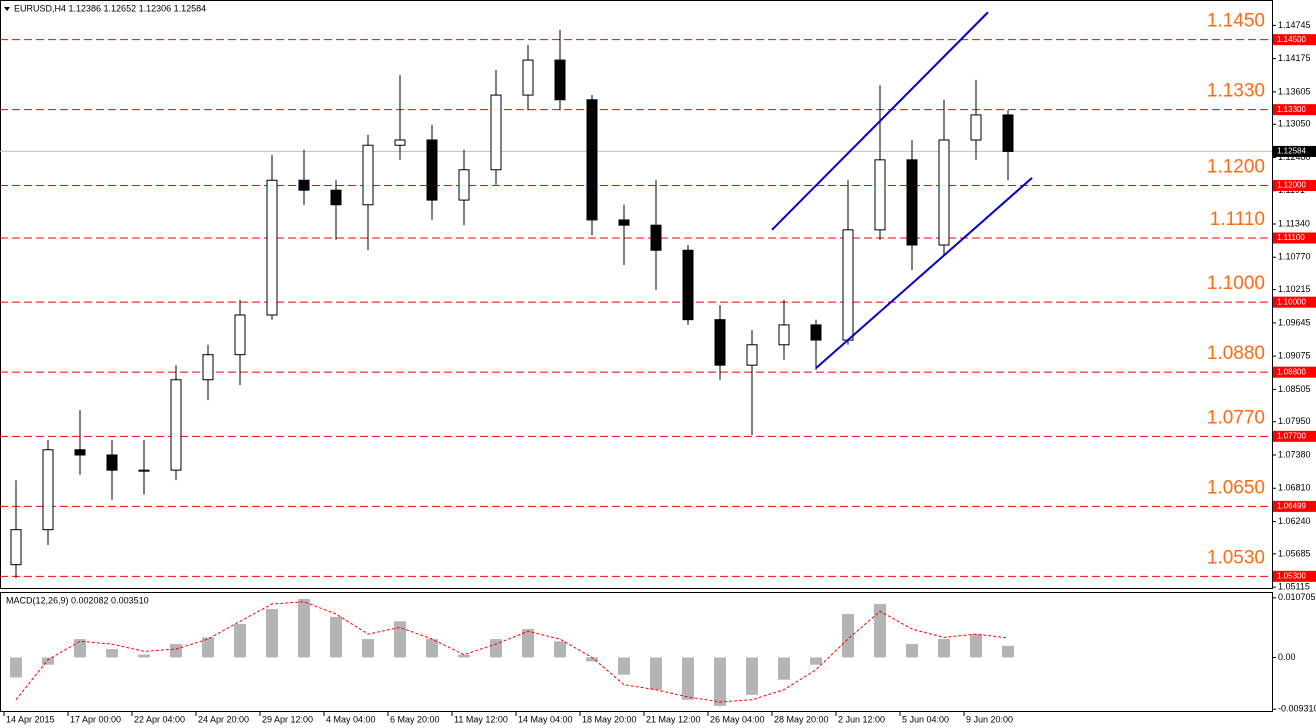 Image resolution: width=1316 pixels, height=728 pixels. I want to click on level-label: 1.1450, so click(1236, 21).